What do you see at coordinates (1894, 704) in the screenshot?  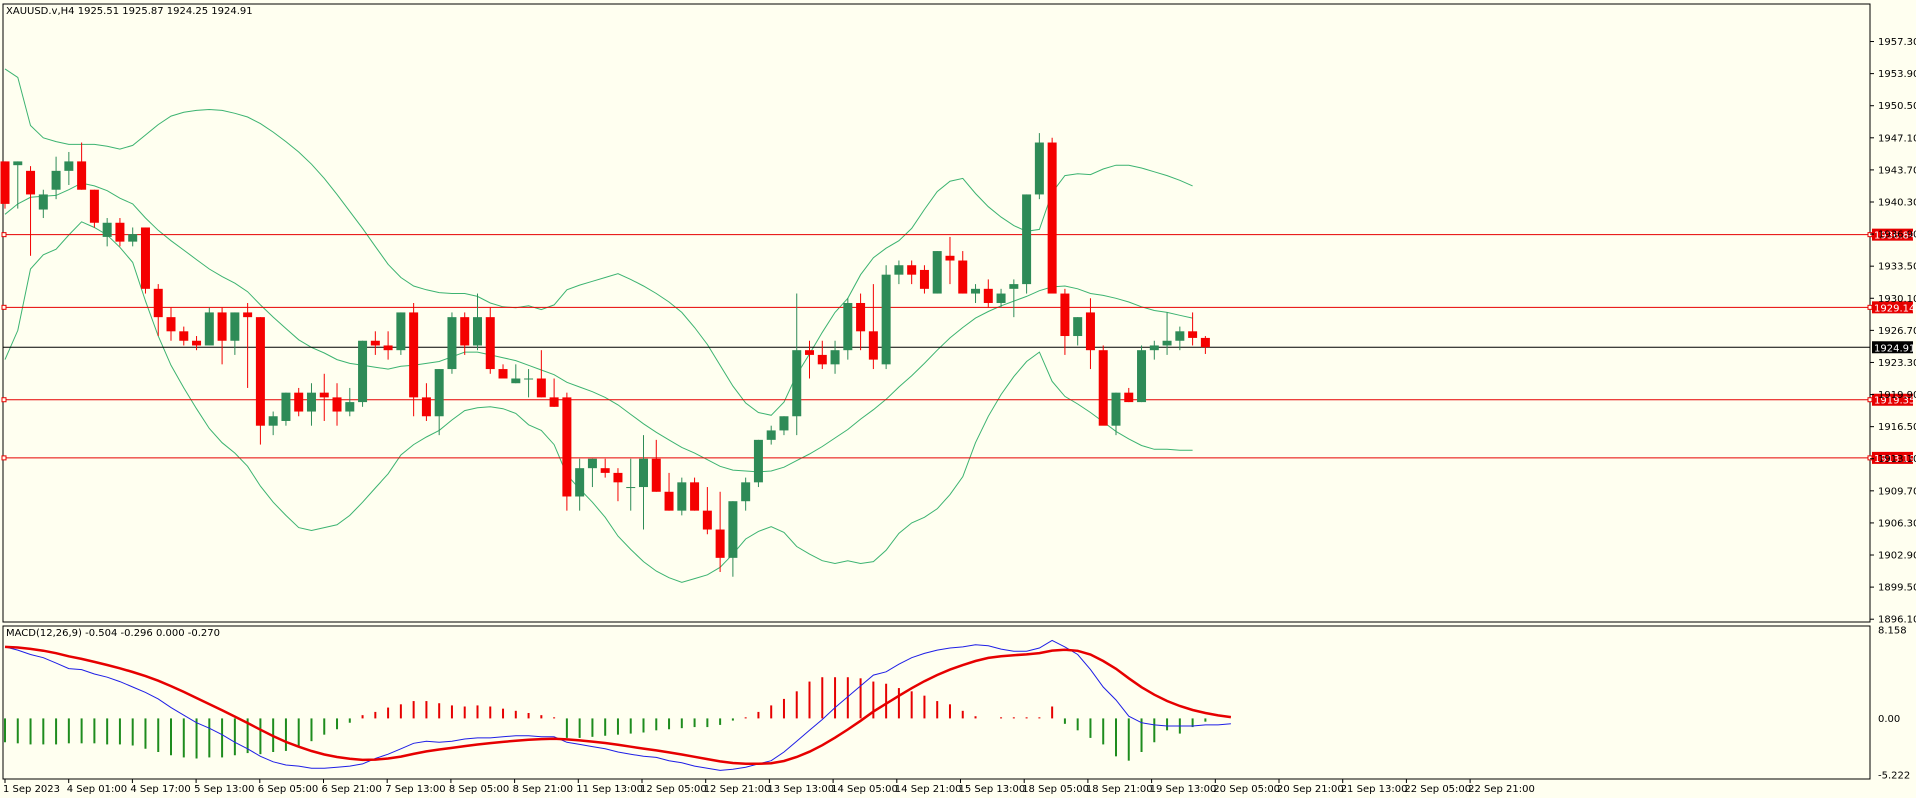 I see `macd-axis: 8.158 0.00 -5.222` at bounding box center [1894, 704].